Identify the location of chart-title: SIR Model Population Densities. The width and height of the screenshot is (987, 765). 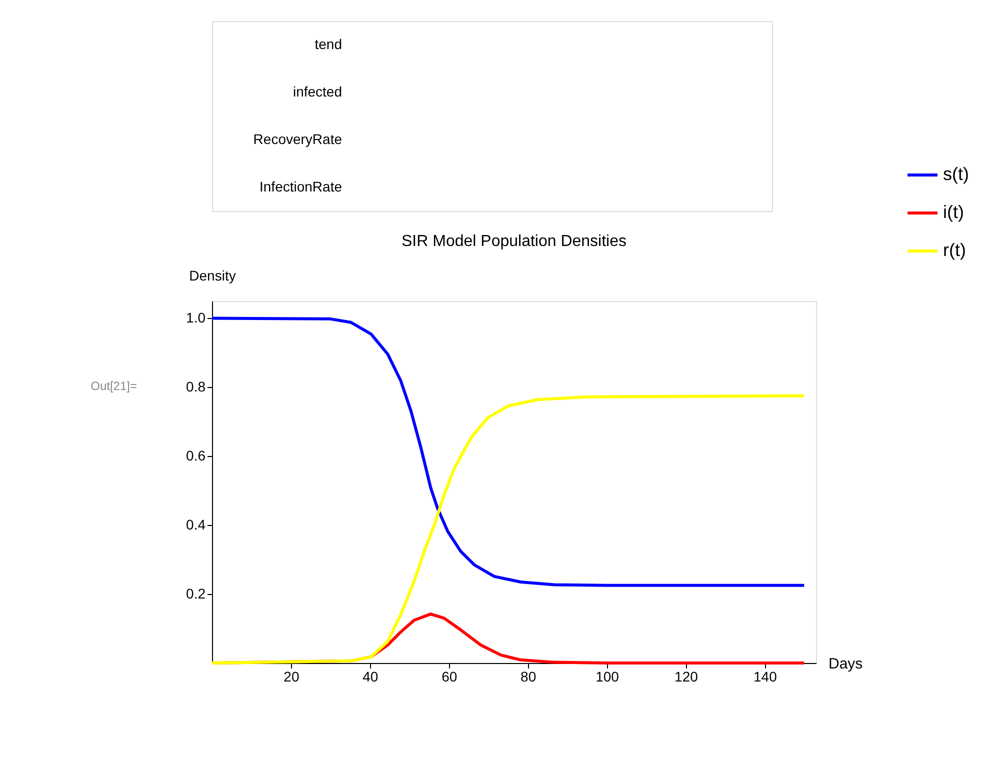
(514, 241).